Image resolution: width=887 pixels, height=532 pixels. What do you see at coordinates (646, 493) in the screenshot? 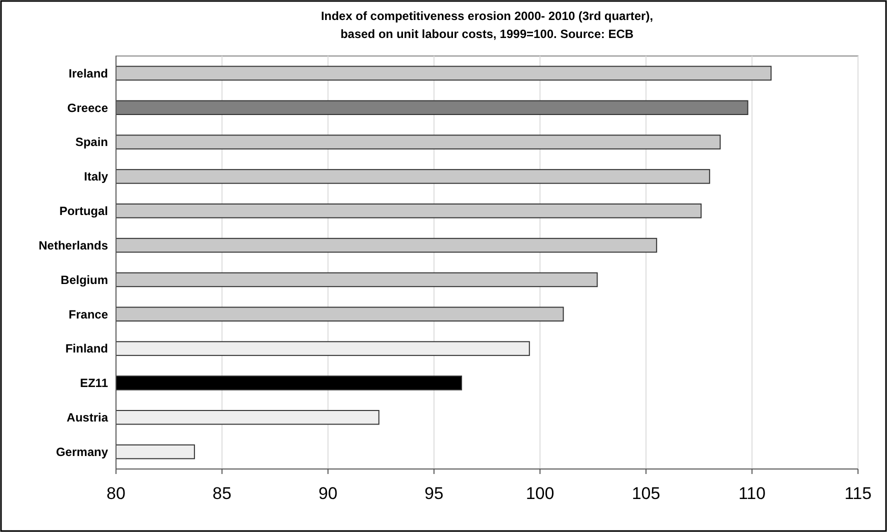
I see `x-tick-label: 105` at bounding box center [646, 493].